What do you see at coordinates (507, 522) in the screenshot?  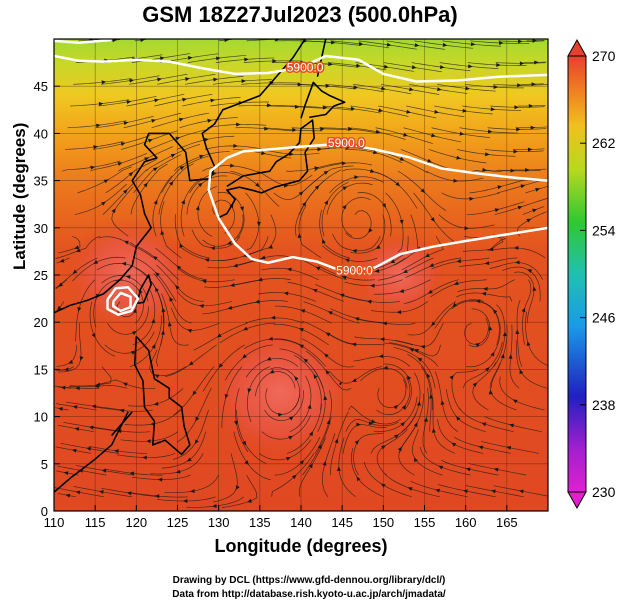 I see `x-tick-label: 165` at bounding box center [507, 522].